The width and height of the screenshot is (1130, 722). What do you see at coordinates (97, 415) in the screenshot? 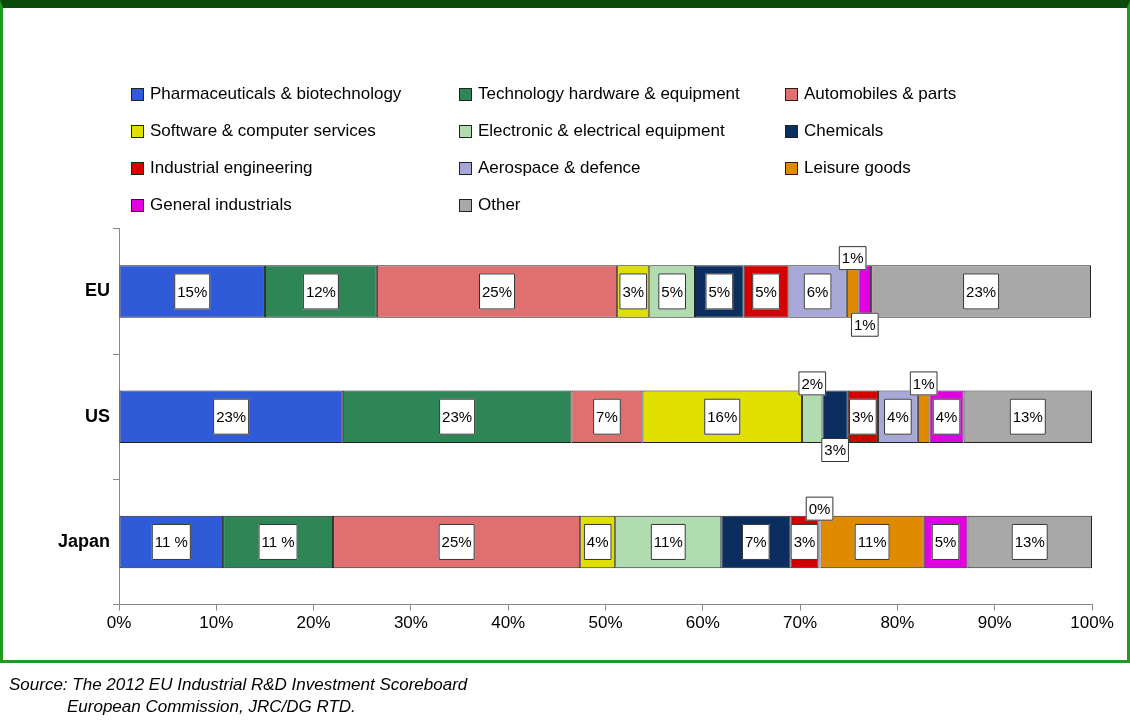
I see `y-tick-label: US` at bounding box center [97, 415].